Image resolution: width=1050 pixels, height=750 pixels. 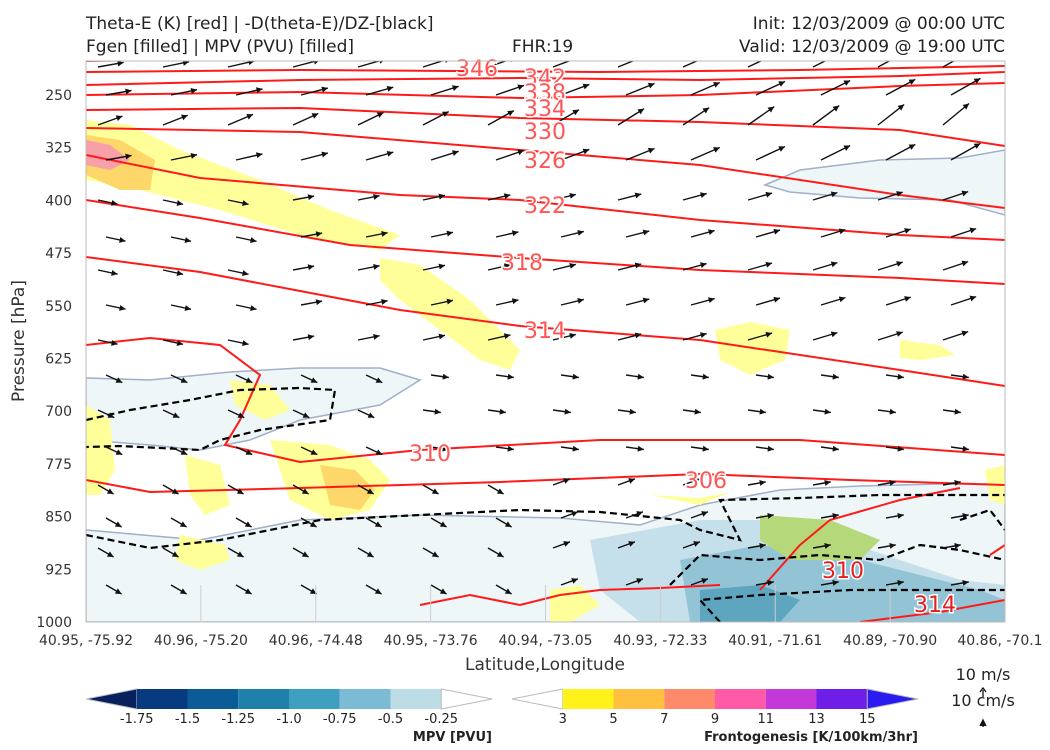 What do you see at coordinates (543, 47) in the screenshot?
I see `fhr-label: FHR:19` at bounding box center [543, 47].